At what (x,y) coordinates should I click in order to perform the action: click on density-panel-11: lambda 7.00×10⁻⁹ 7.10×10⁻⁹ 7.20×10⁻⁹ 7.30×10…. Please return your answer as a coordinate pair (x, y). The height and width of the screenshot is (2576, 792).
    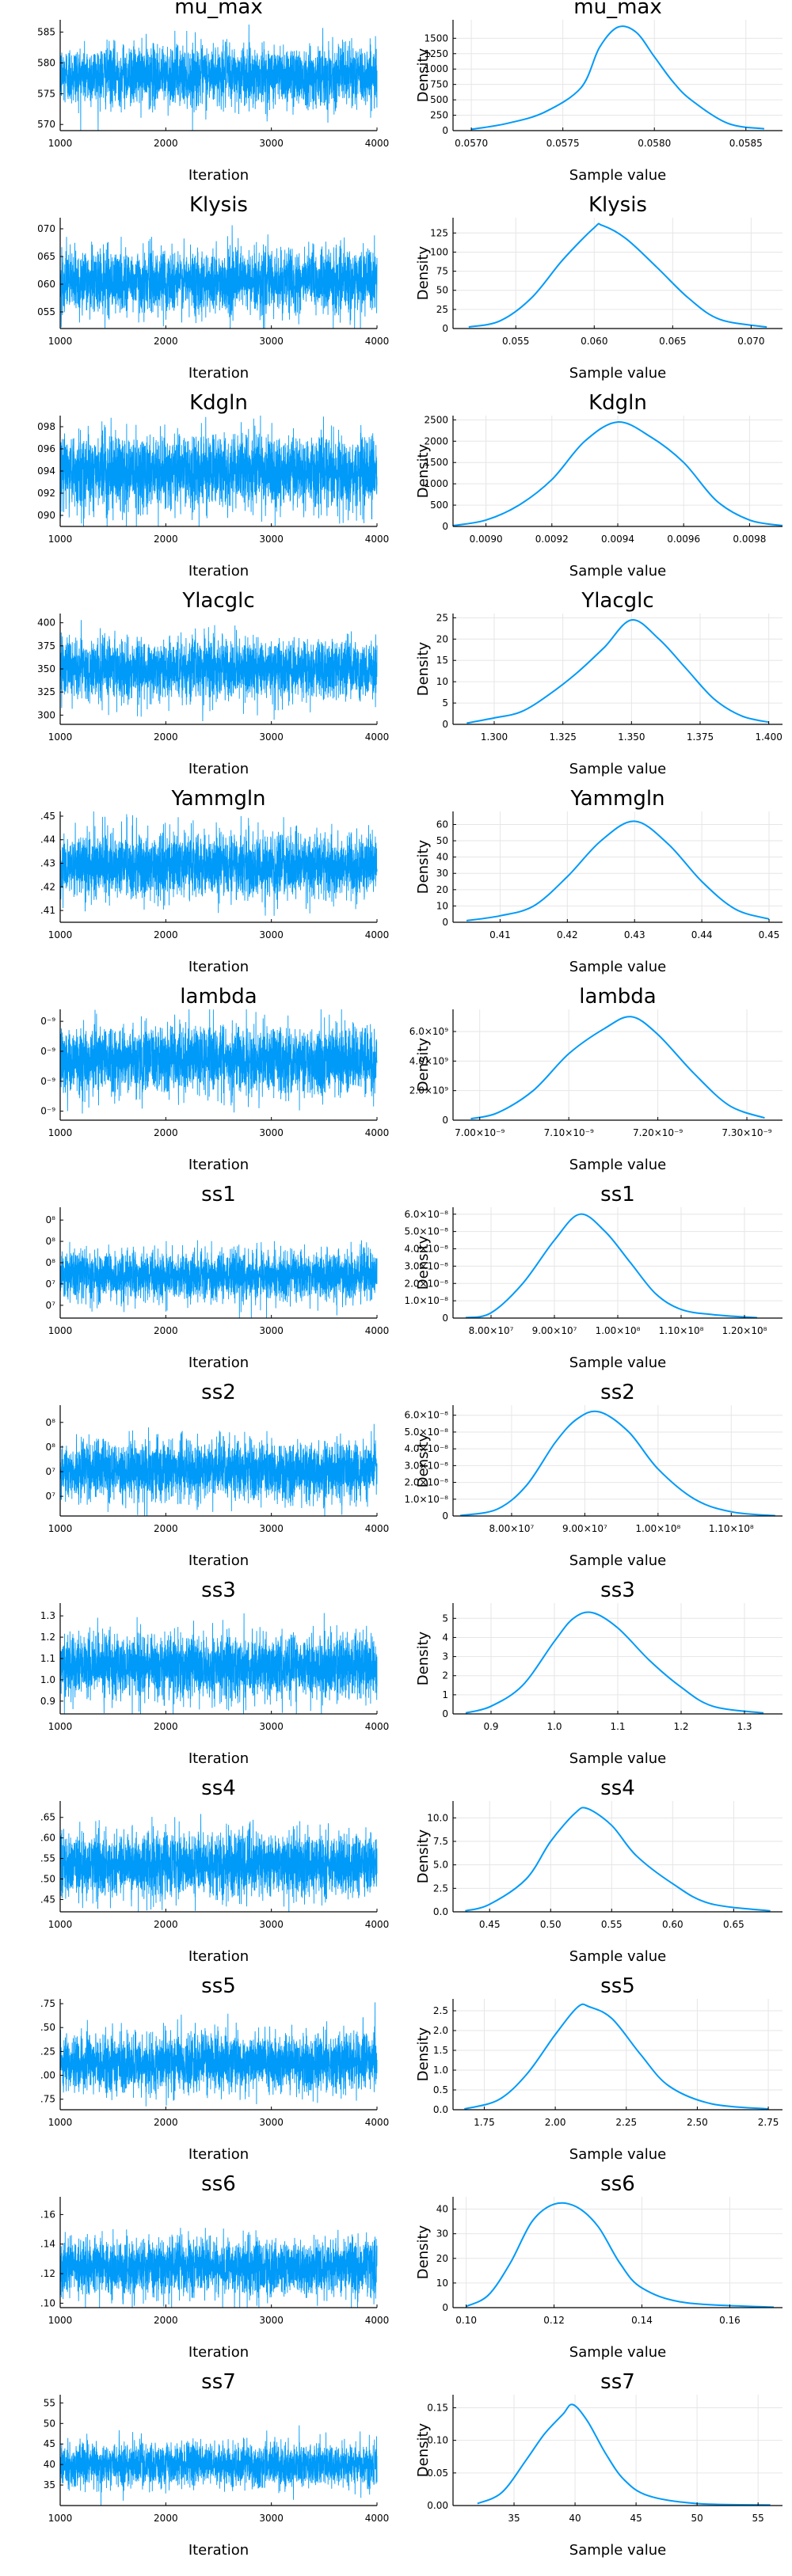
    Looking at the image, I should click on (595, 1079).